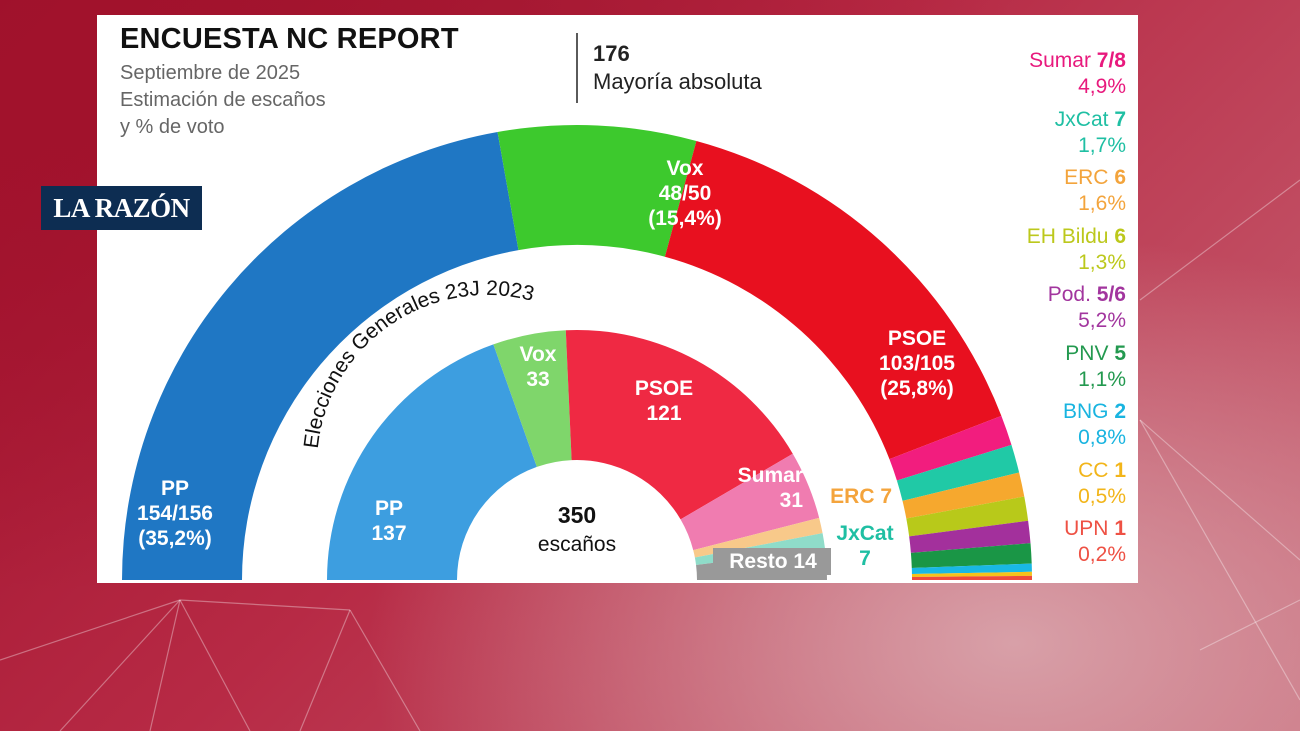 The height and width of the screenshot is (731, 1300). I want to click on inner-resto-label-bg, so click(772, 561).